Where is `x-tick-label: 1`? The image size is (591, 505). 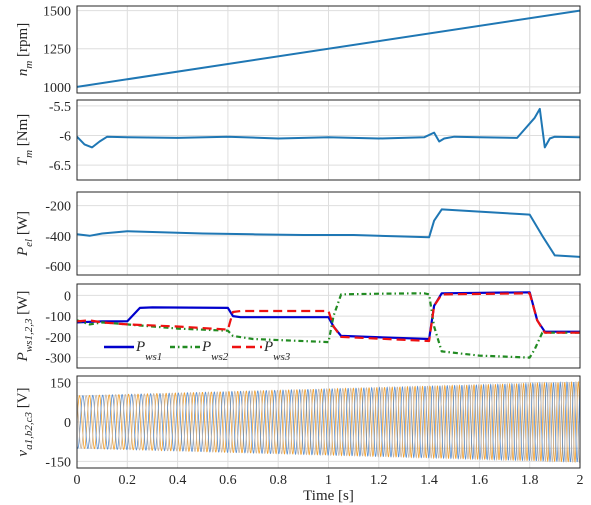 x-tick-label: 1 is located at coordinates (328, 480).